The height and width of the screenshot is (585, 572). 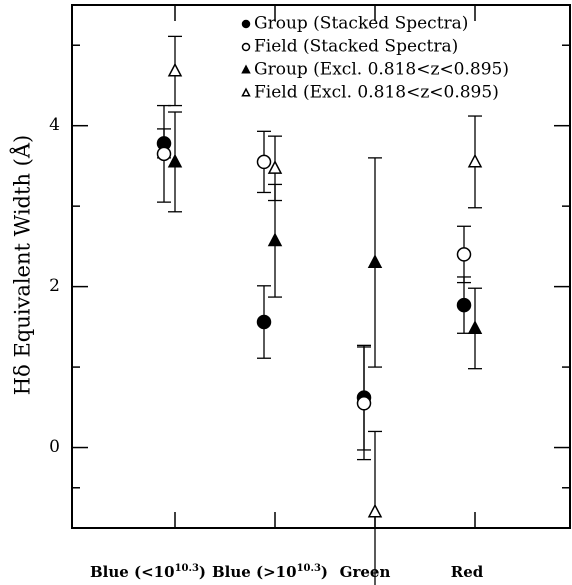 What do you see at coordinates (361, 24) in the screenshot?
I see `legend-label: Group (Stacked Spectra)` at bounding box center [361, 24].